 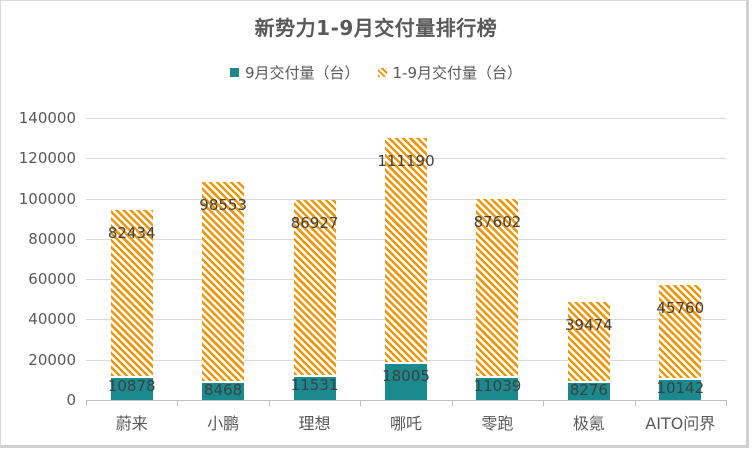 What do you see at coordinates (588, 423) in the screenshot?
I see `x-category-label: 极氪` at bounding box center [588, 423].